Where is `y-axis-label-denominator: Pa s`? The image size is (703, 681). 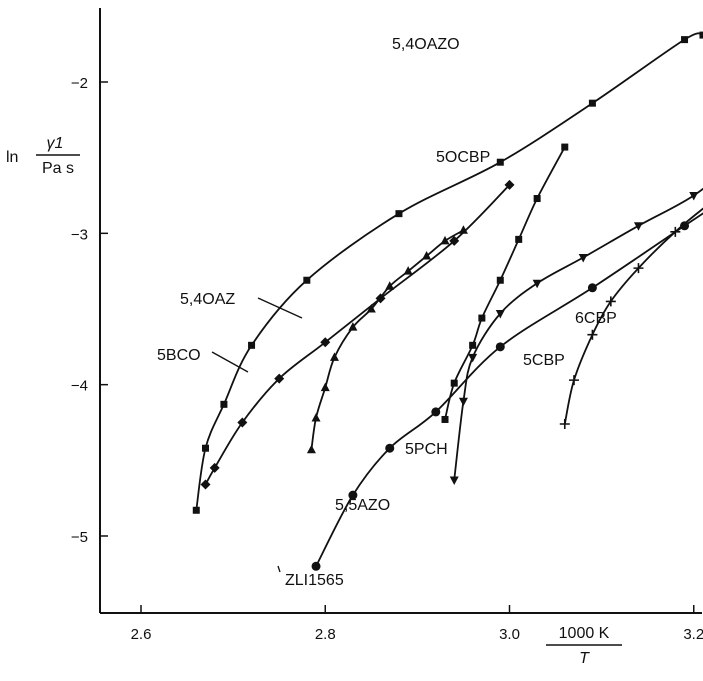 y-axis-label-denominator: Pa s is located at coordinates (58, 168).